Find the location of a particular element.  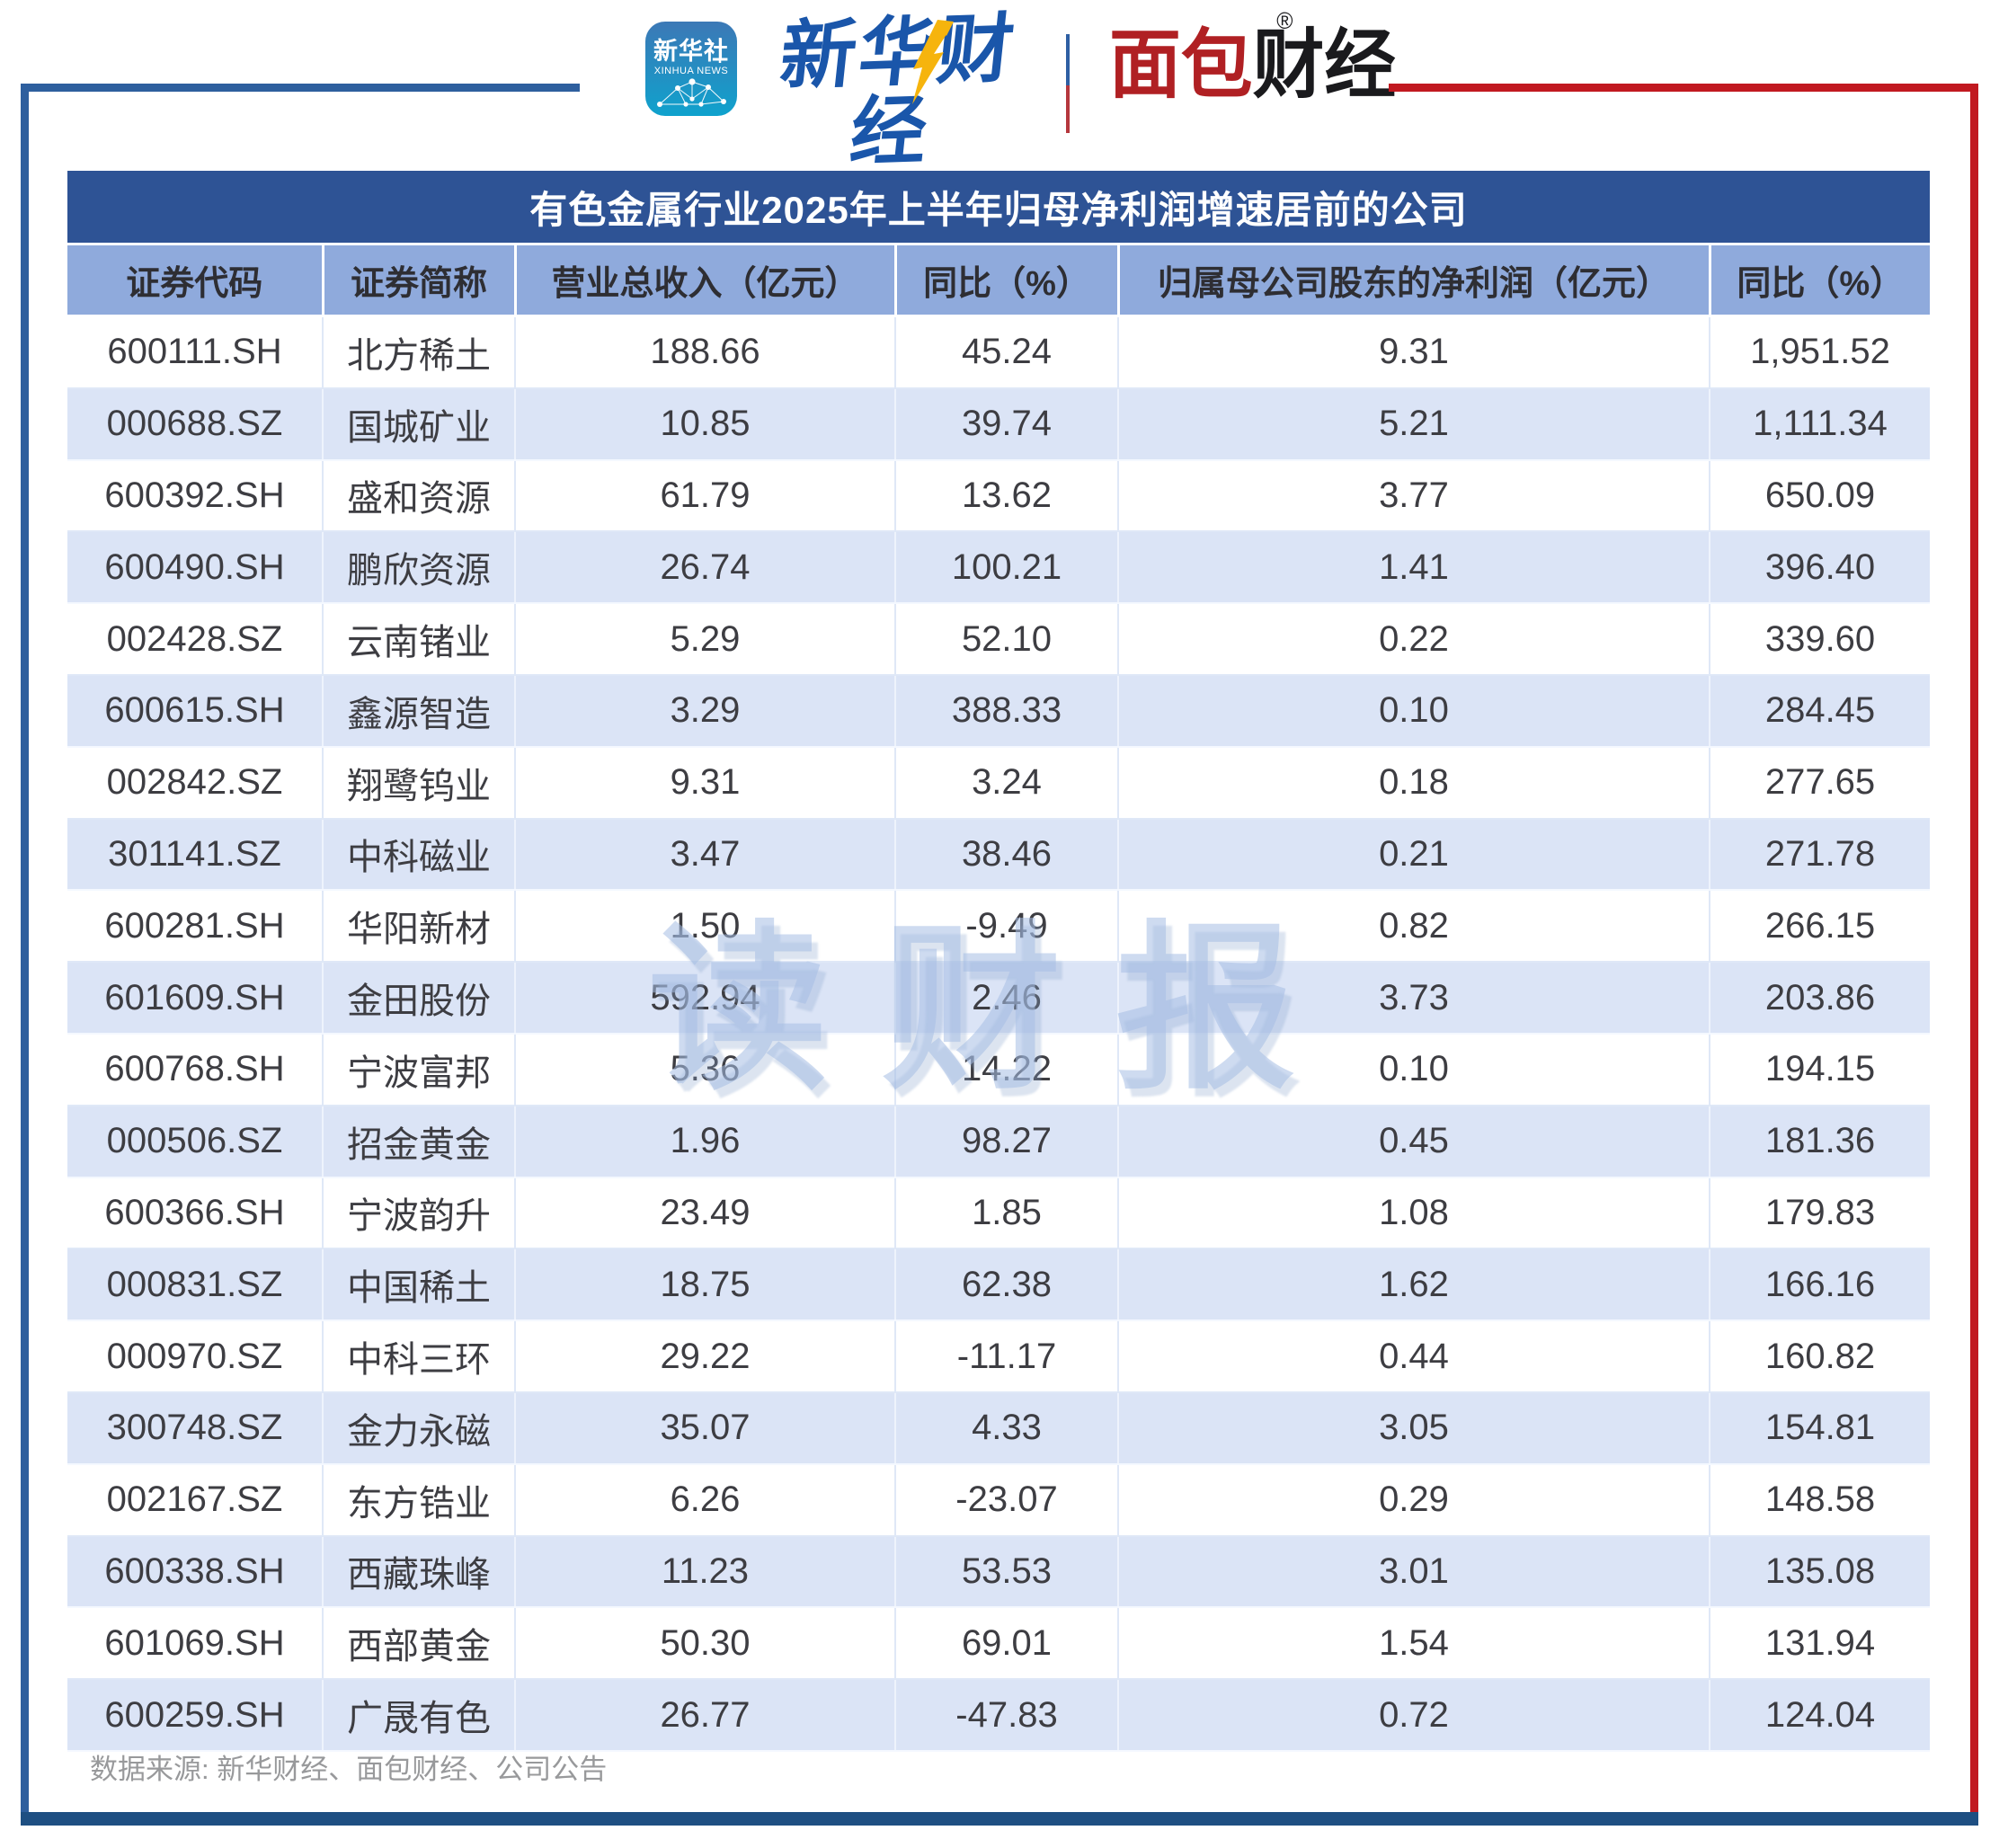

cell-profit-yoy: 179.83 is located at coordinates (1820, 1213).